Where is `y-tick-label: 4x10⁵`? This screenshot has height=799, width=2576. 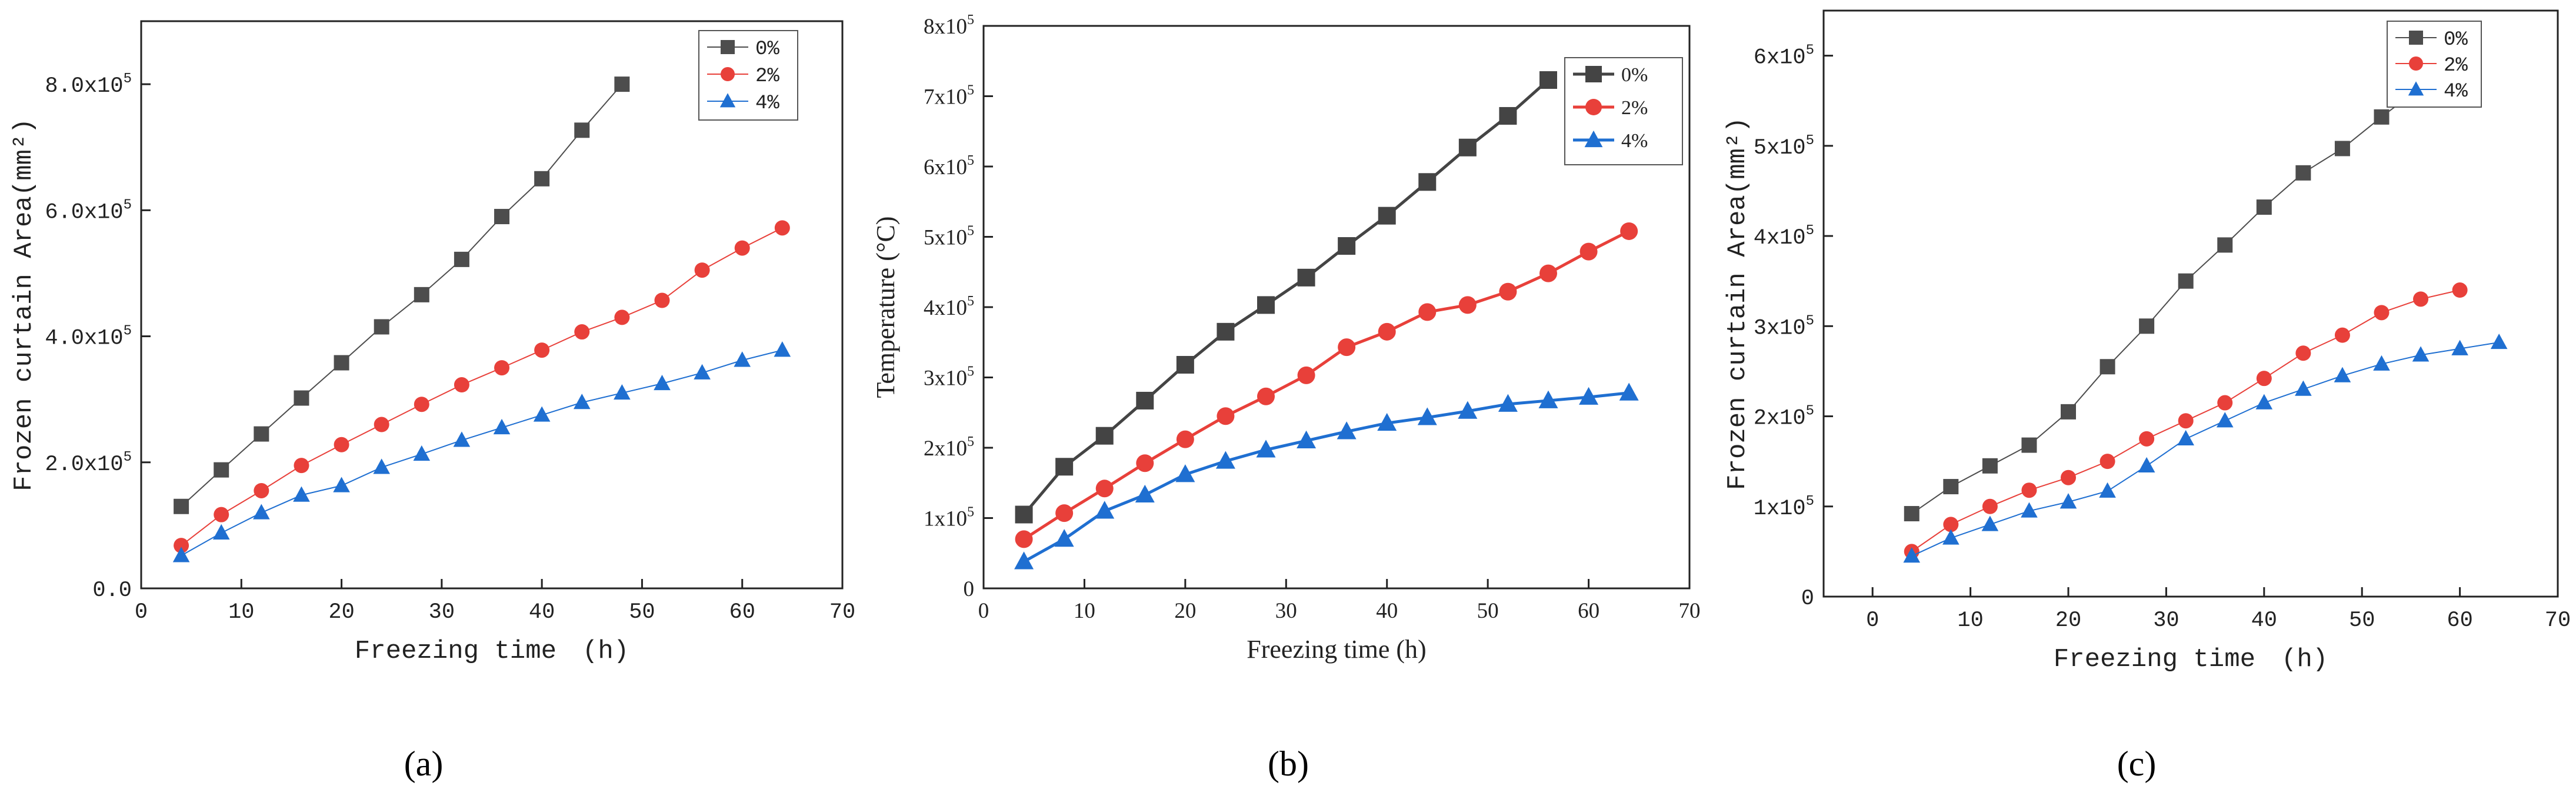 y-tick-label: 4x10⁵ is located at coordinates (949, 307).